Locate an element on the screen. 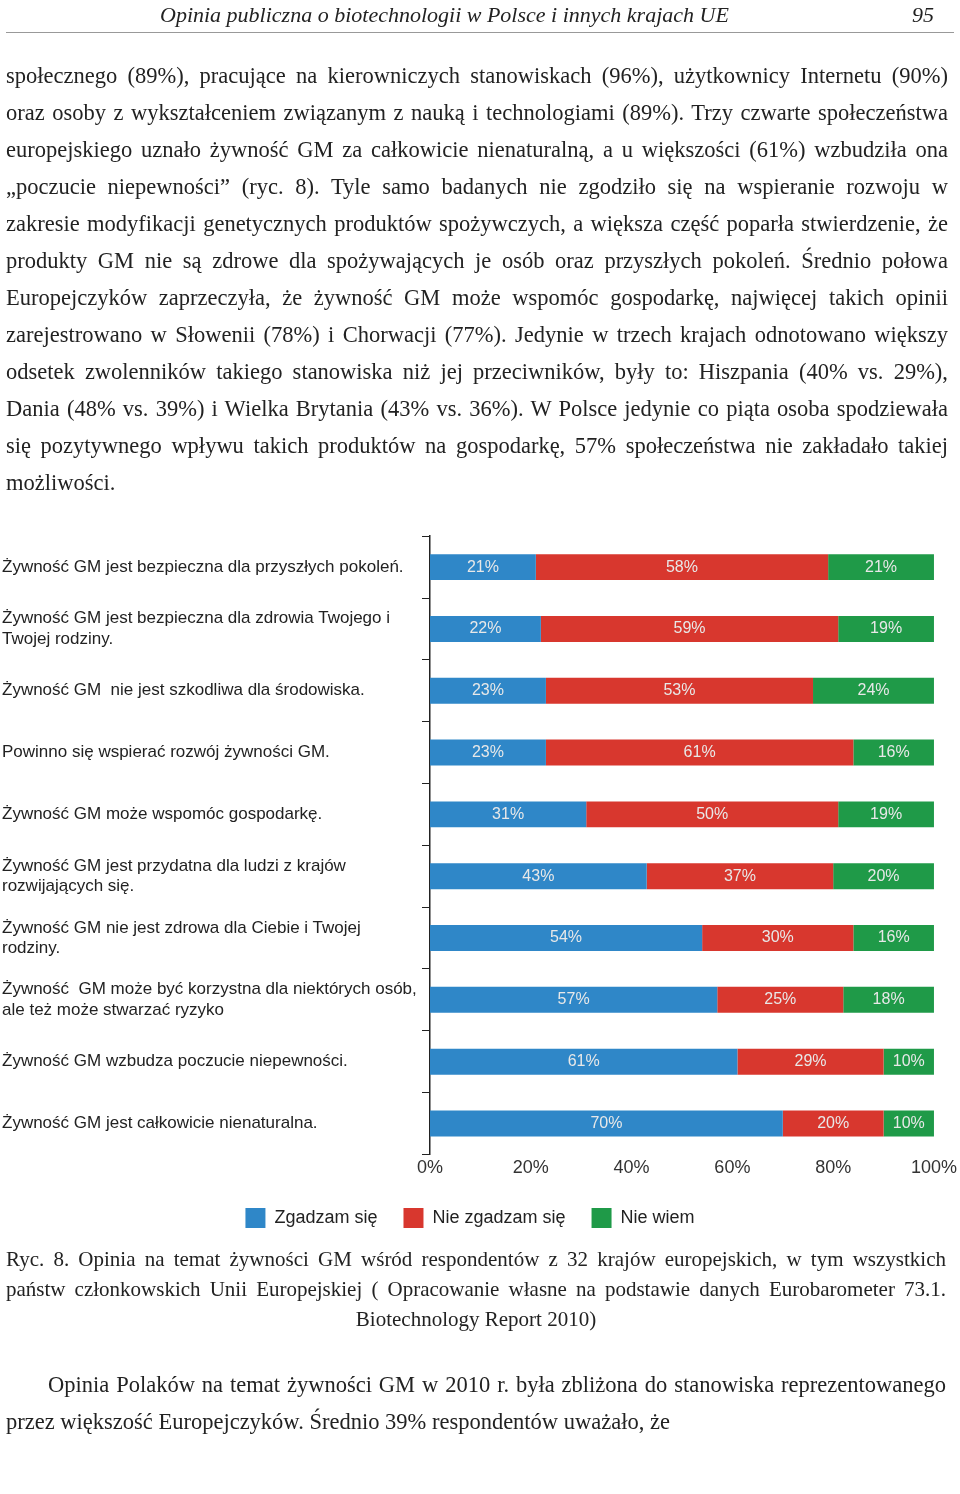 This screenshot has width=960, height=1494. data-label: 37% is located at coordinates (739, 875).